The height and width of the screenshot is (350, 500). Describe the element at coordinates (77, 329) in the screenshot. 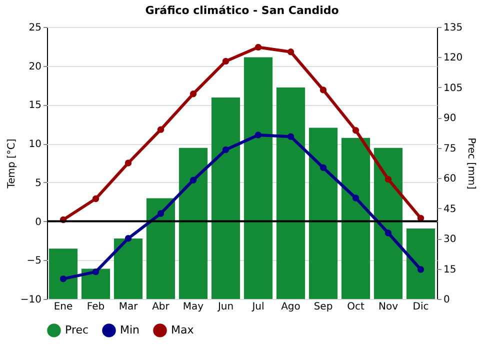

I see `legend-label: Prec` at that location.